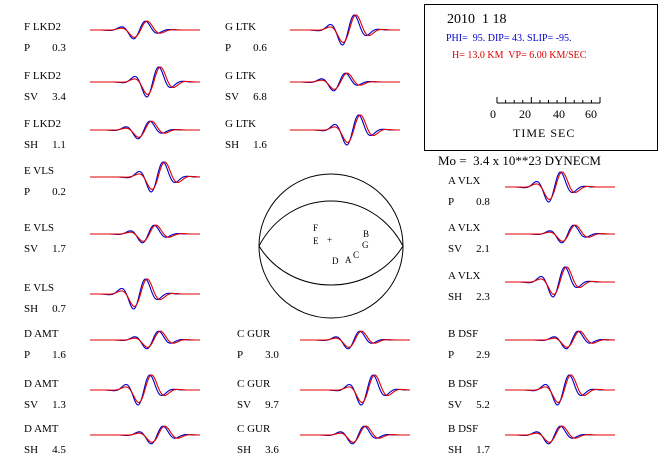 Image resolution: width=663 pixels, height=474 pixels. Describe the element at coordinates (315, 228) in the screenshot. I see `beachball-station-f: F` at that location.